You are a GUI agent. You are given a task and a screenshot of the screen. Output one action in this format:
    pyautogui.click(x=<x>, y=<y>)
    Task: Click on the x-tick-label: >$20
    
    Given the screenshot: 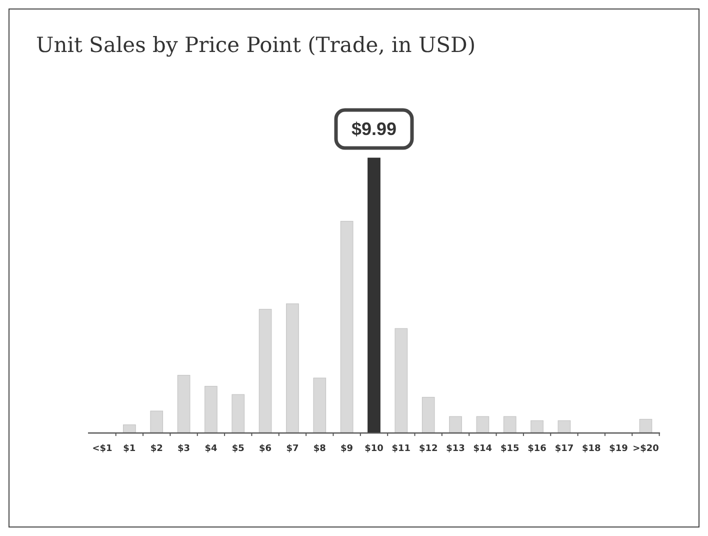 What is the action you would take?
    pyautogui.click(x=645, y=449)
    